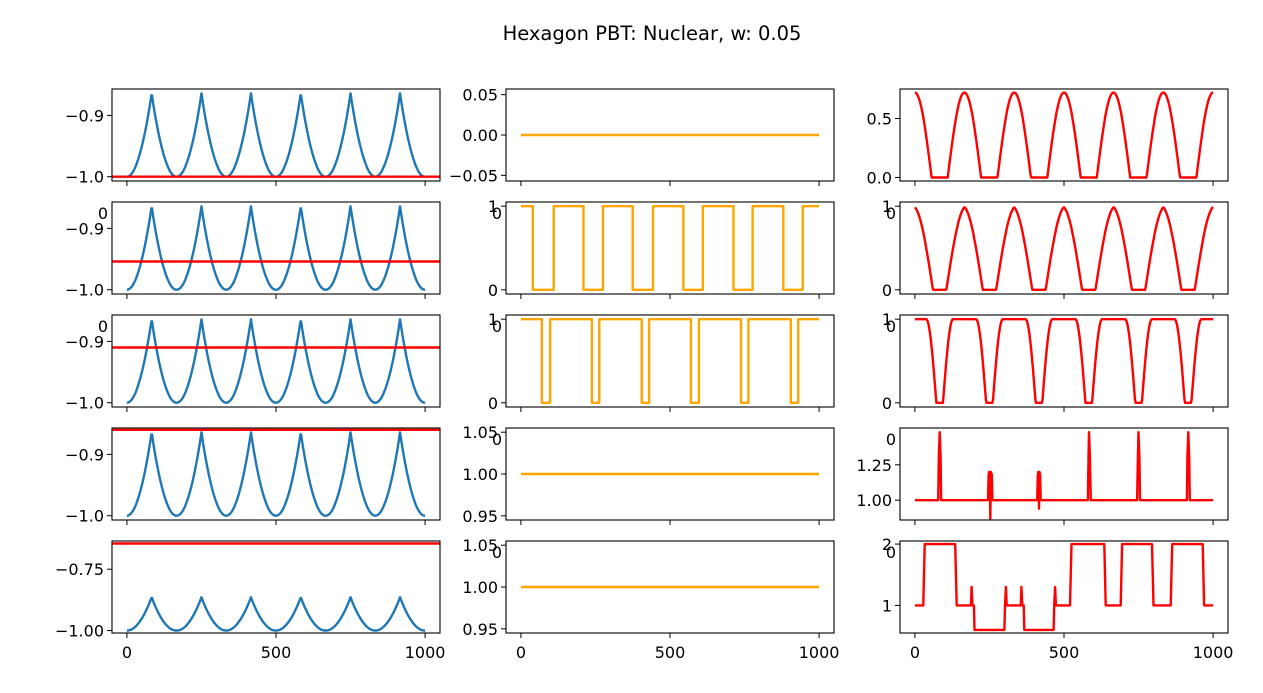  Describe the element at coordinates (642, 136) in the screenshot. I see `subplot-r0-c1: 0.05 0.00 −0.05` at that location.